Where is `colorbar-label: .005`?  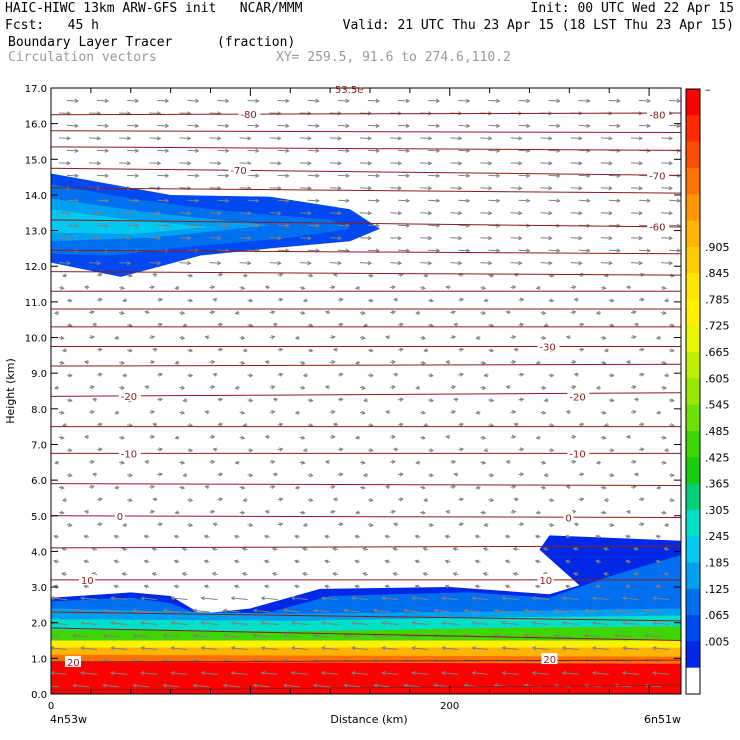
colorbar-label: .005 is located at coordinates (717, 641).